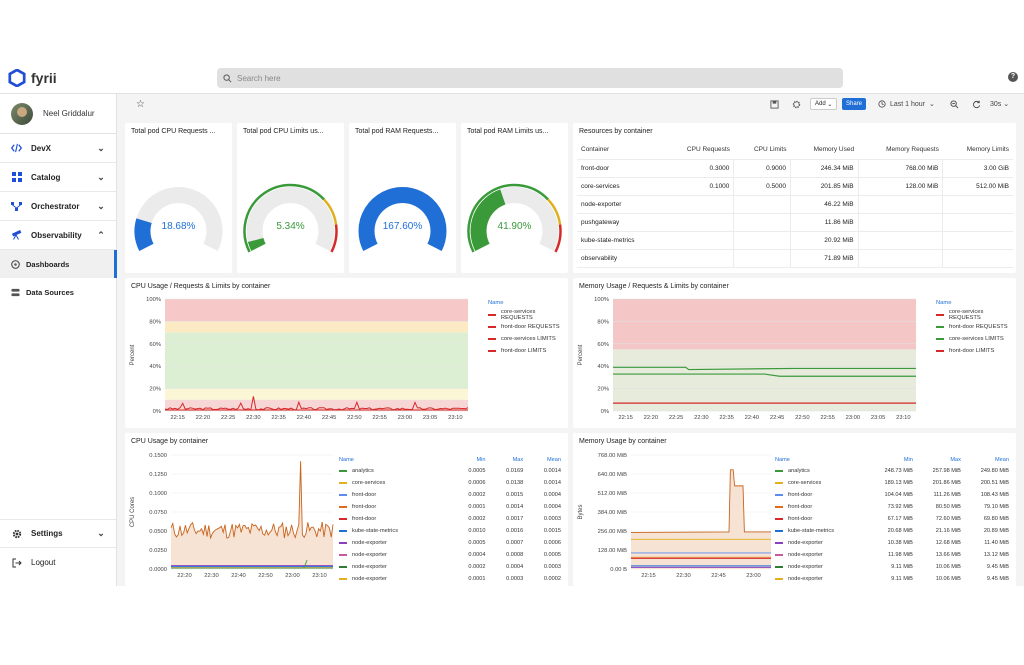 This screenshot has width=1024, height=665. What do you see at coordinates (140, 104) in the screenshot?
I see `star-icon: ☆` at bounding box center [140, 104].